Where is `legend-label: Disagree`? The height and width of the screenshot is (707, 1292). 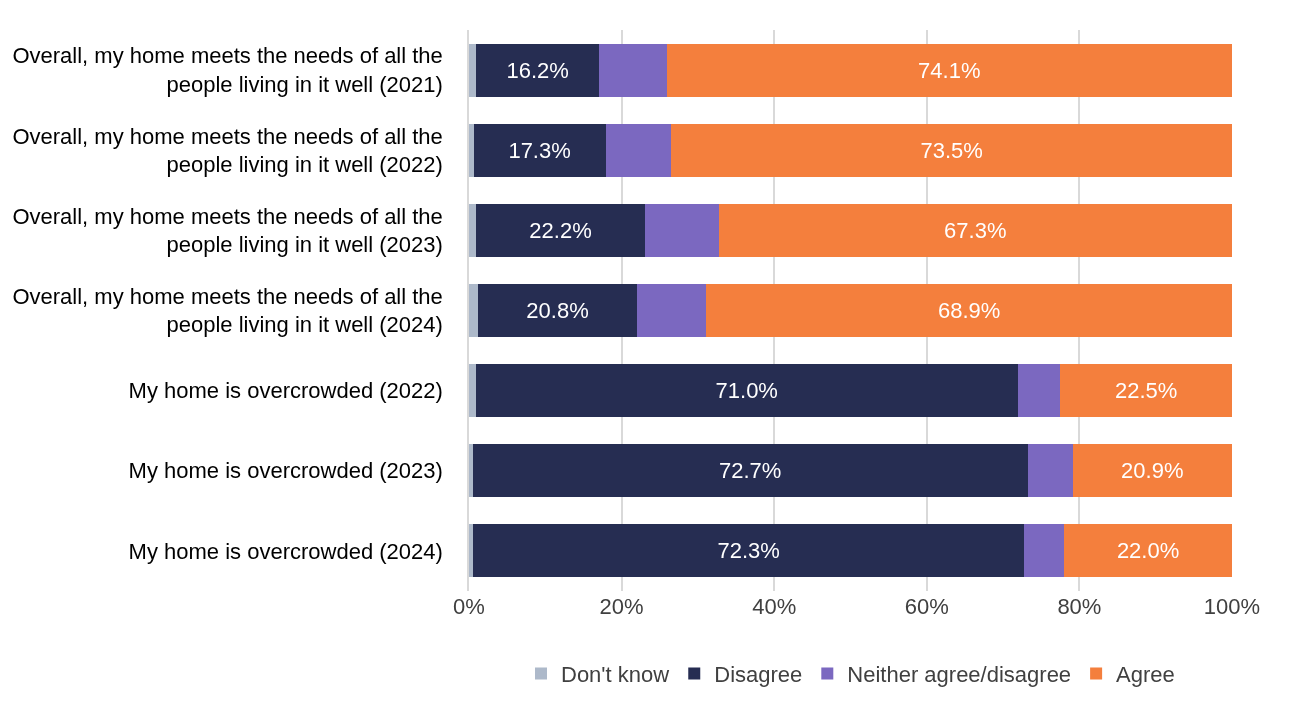 legend-label: Disagree is located at coordinates (758, 675).